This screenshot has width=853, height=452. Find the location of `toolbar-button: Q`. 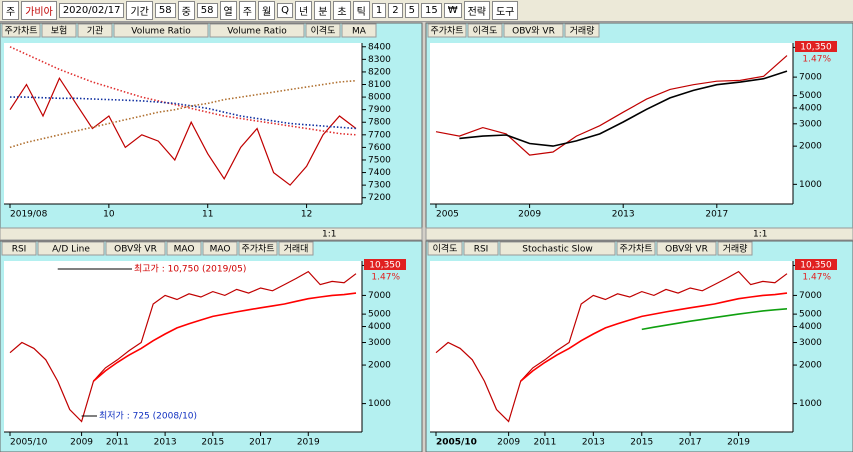

toolbar-button: Q is located at coordinates (285, 10).